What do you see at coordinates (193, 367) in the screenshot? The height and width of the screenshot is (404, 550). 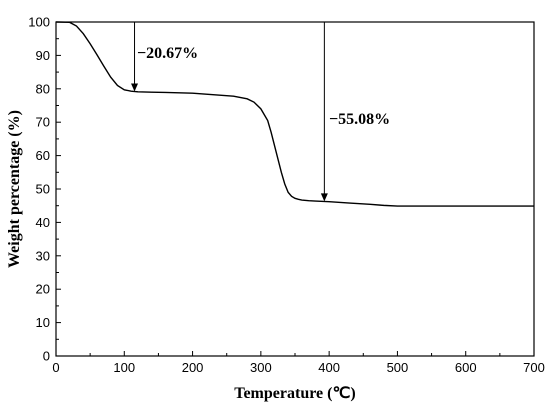 I see `x-tick-label: 200` at bounding box center [193, 367].